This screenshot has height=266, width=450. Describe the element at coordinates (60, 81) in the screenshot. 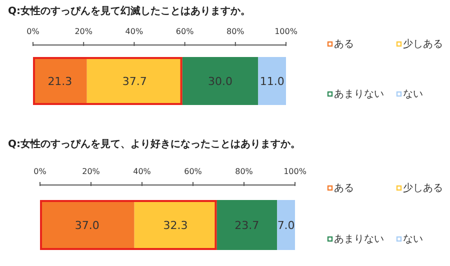

I see `data-label: 21.3` at that location.